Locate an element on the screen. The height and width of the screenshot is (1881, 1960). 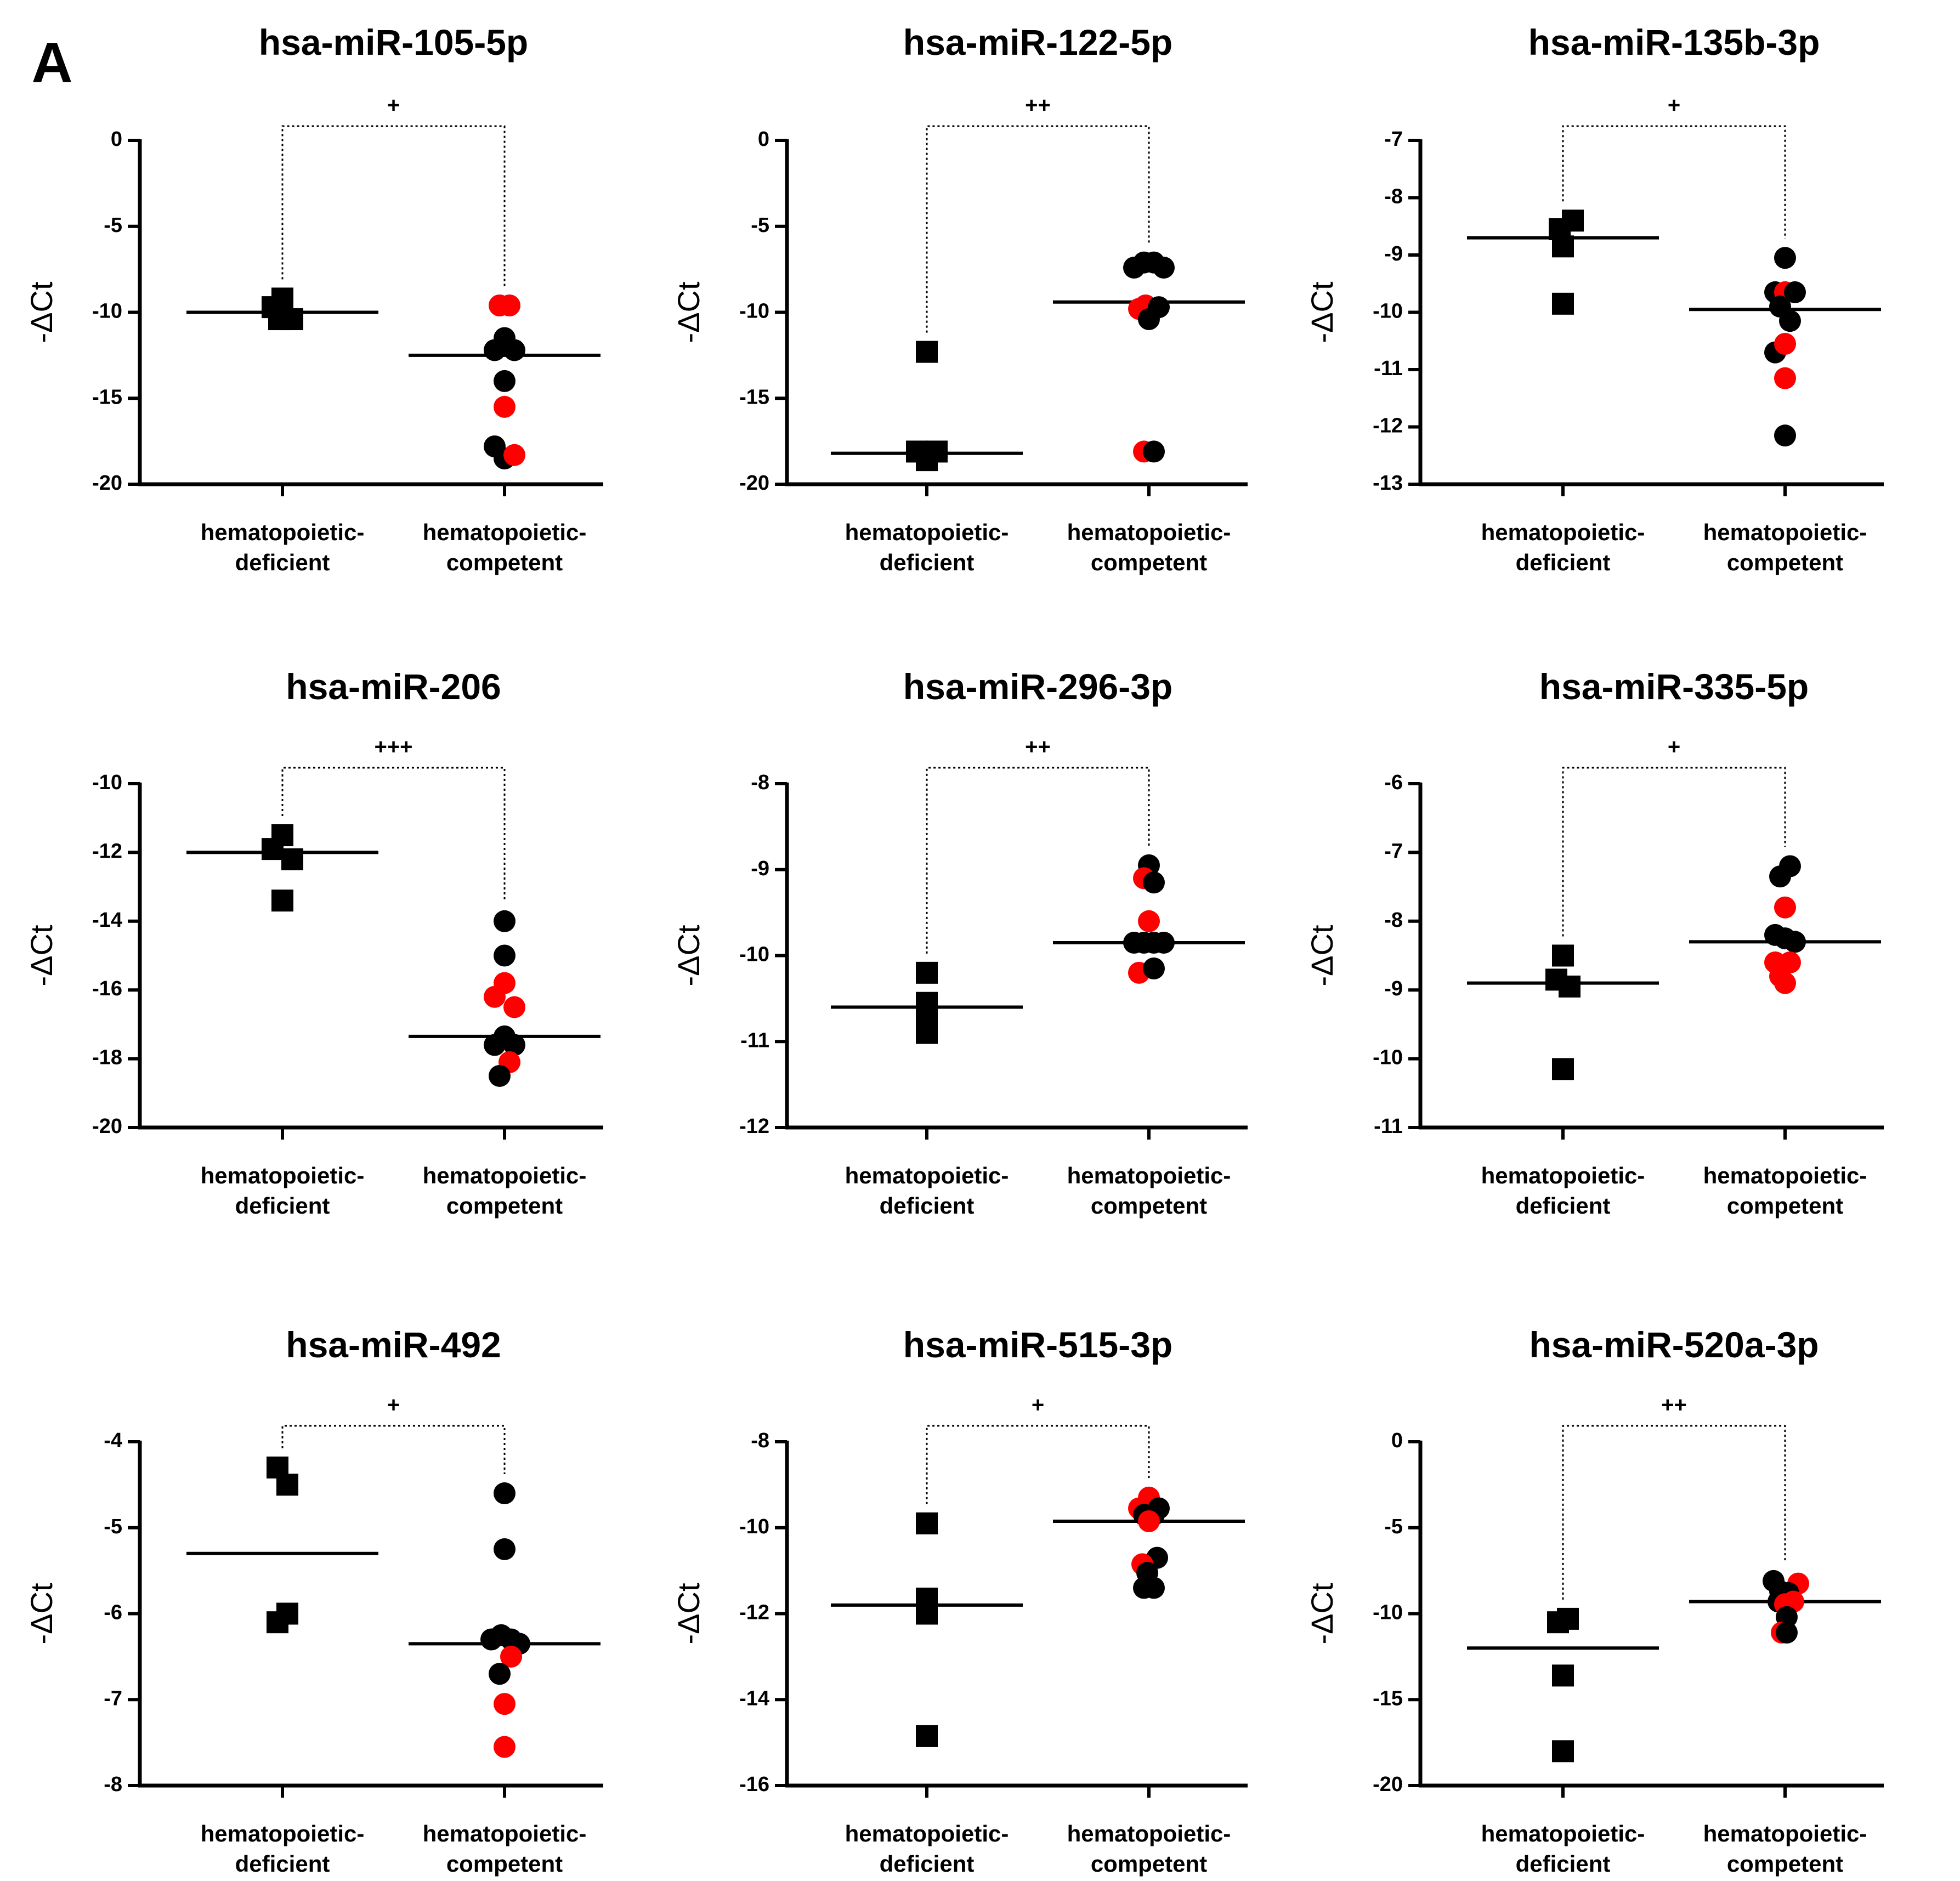
chart-title: hsa-miR-135b-3p is located at coordinates (1674, 42).